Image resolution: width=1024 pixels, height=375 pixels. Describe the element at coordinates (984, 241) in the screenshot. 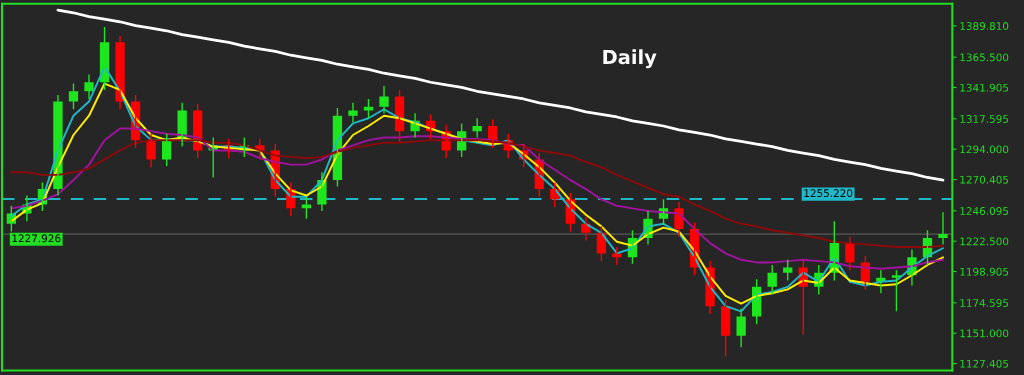

I see `y-tick-label: 1222.500` at that location.